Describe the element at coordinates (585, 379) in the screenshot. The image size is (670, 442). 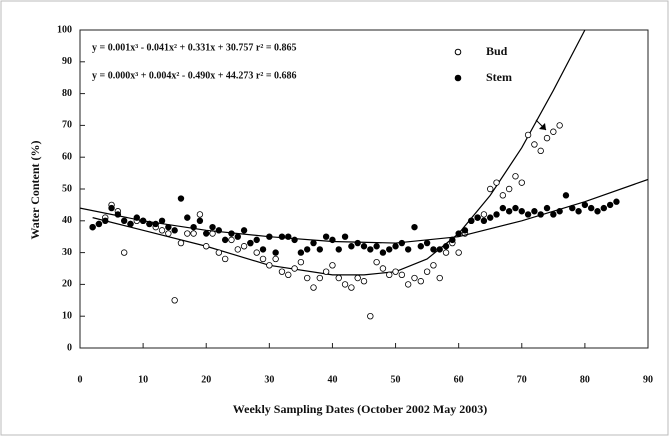
I see `x-tick-label: 80` at that location.